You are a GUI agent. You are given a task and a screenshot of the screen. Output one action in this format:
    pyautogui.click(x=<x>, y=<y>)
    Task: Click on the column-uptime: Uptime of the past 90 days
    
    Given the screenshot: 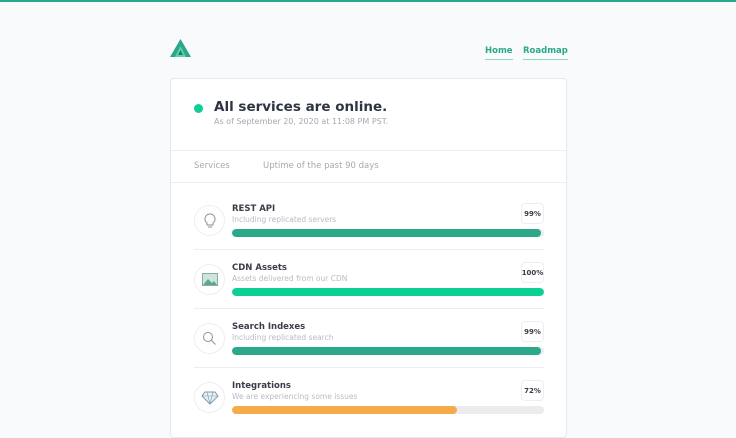 What is the action you would take?
    pyautogui.click(x=321, y=166)
    